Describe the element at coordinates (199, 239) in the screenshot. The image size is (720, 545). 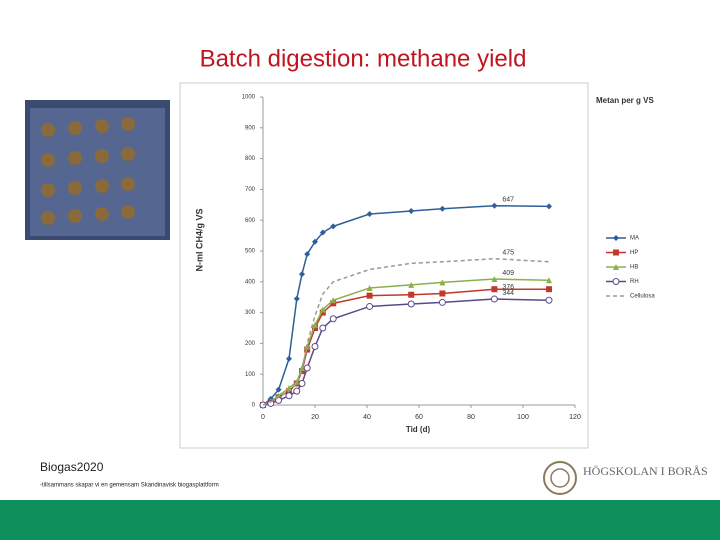
I see `y-axis-label: N-ml CH4/g VS` at that location.